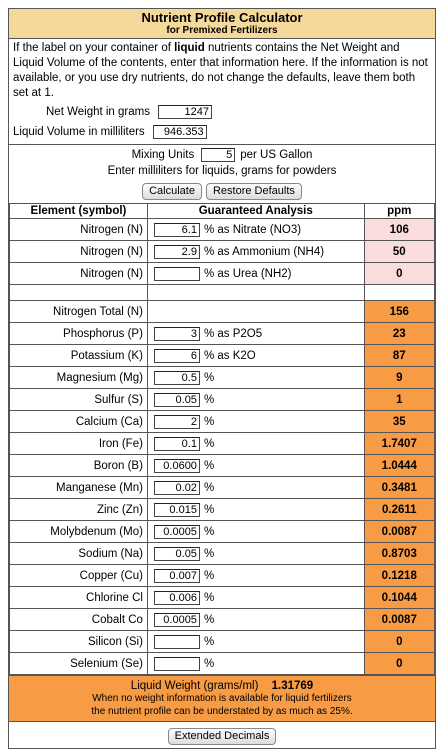 The height and width of the screenshot is (749, 440). Describe the element at coordinates (222, 553) in the screenshot. I see `table-row: Sodium (Na)% 0.8703` at that location.